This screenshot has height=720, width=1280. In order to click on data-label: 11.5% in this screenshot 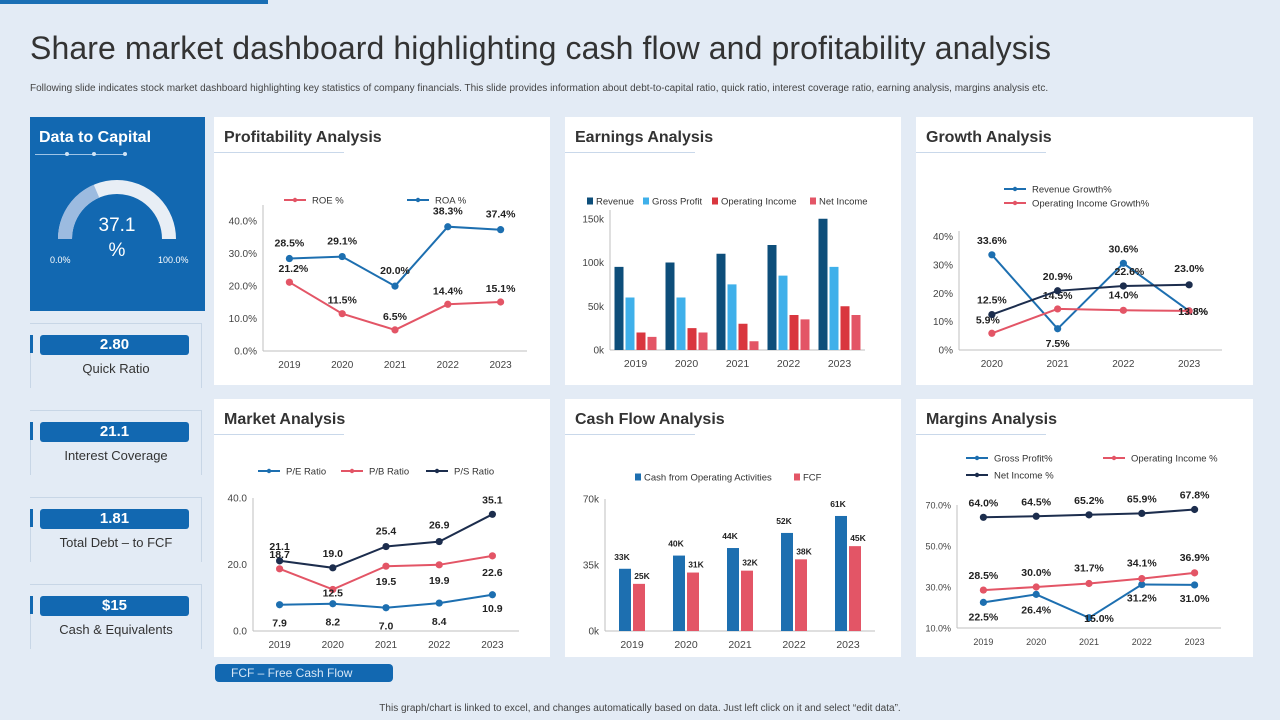, I will do `click(343, 301)`.